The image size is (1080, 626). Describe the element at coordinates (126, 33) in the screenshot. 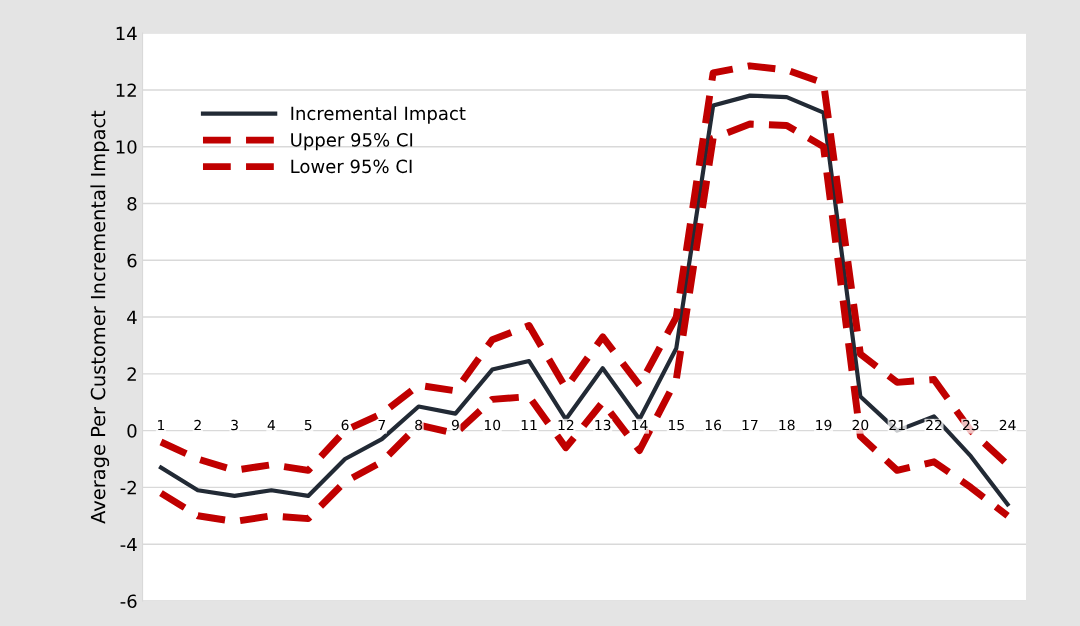

I see `y-tick-label: 14` at that location.